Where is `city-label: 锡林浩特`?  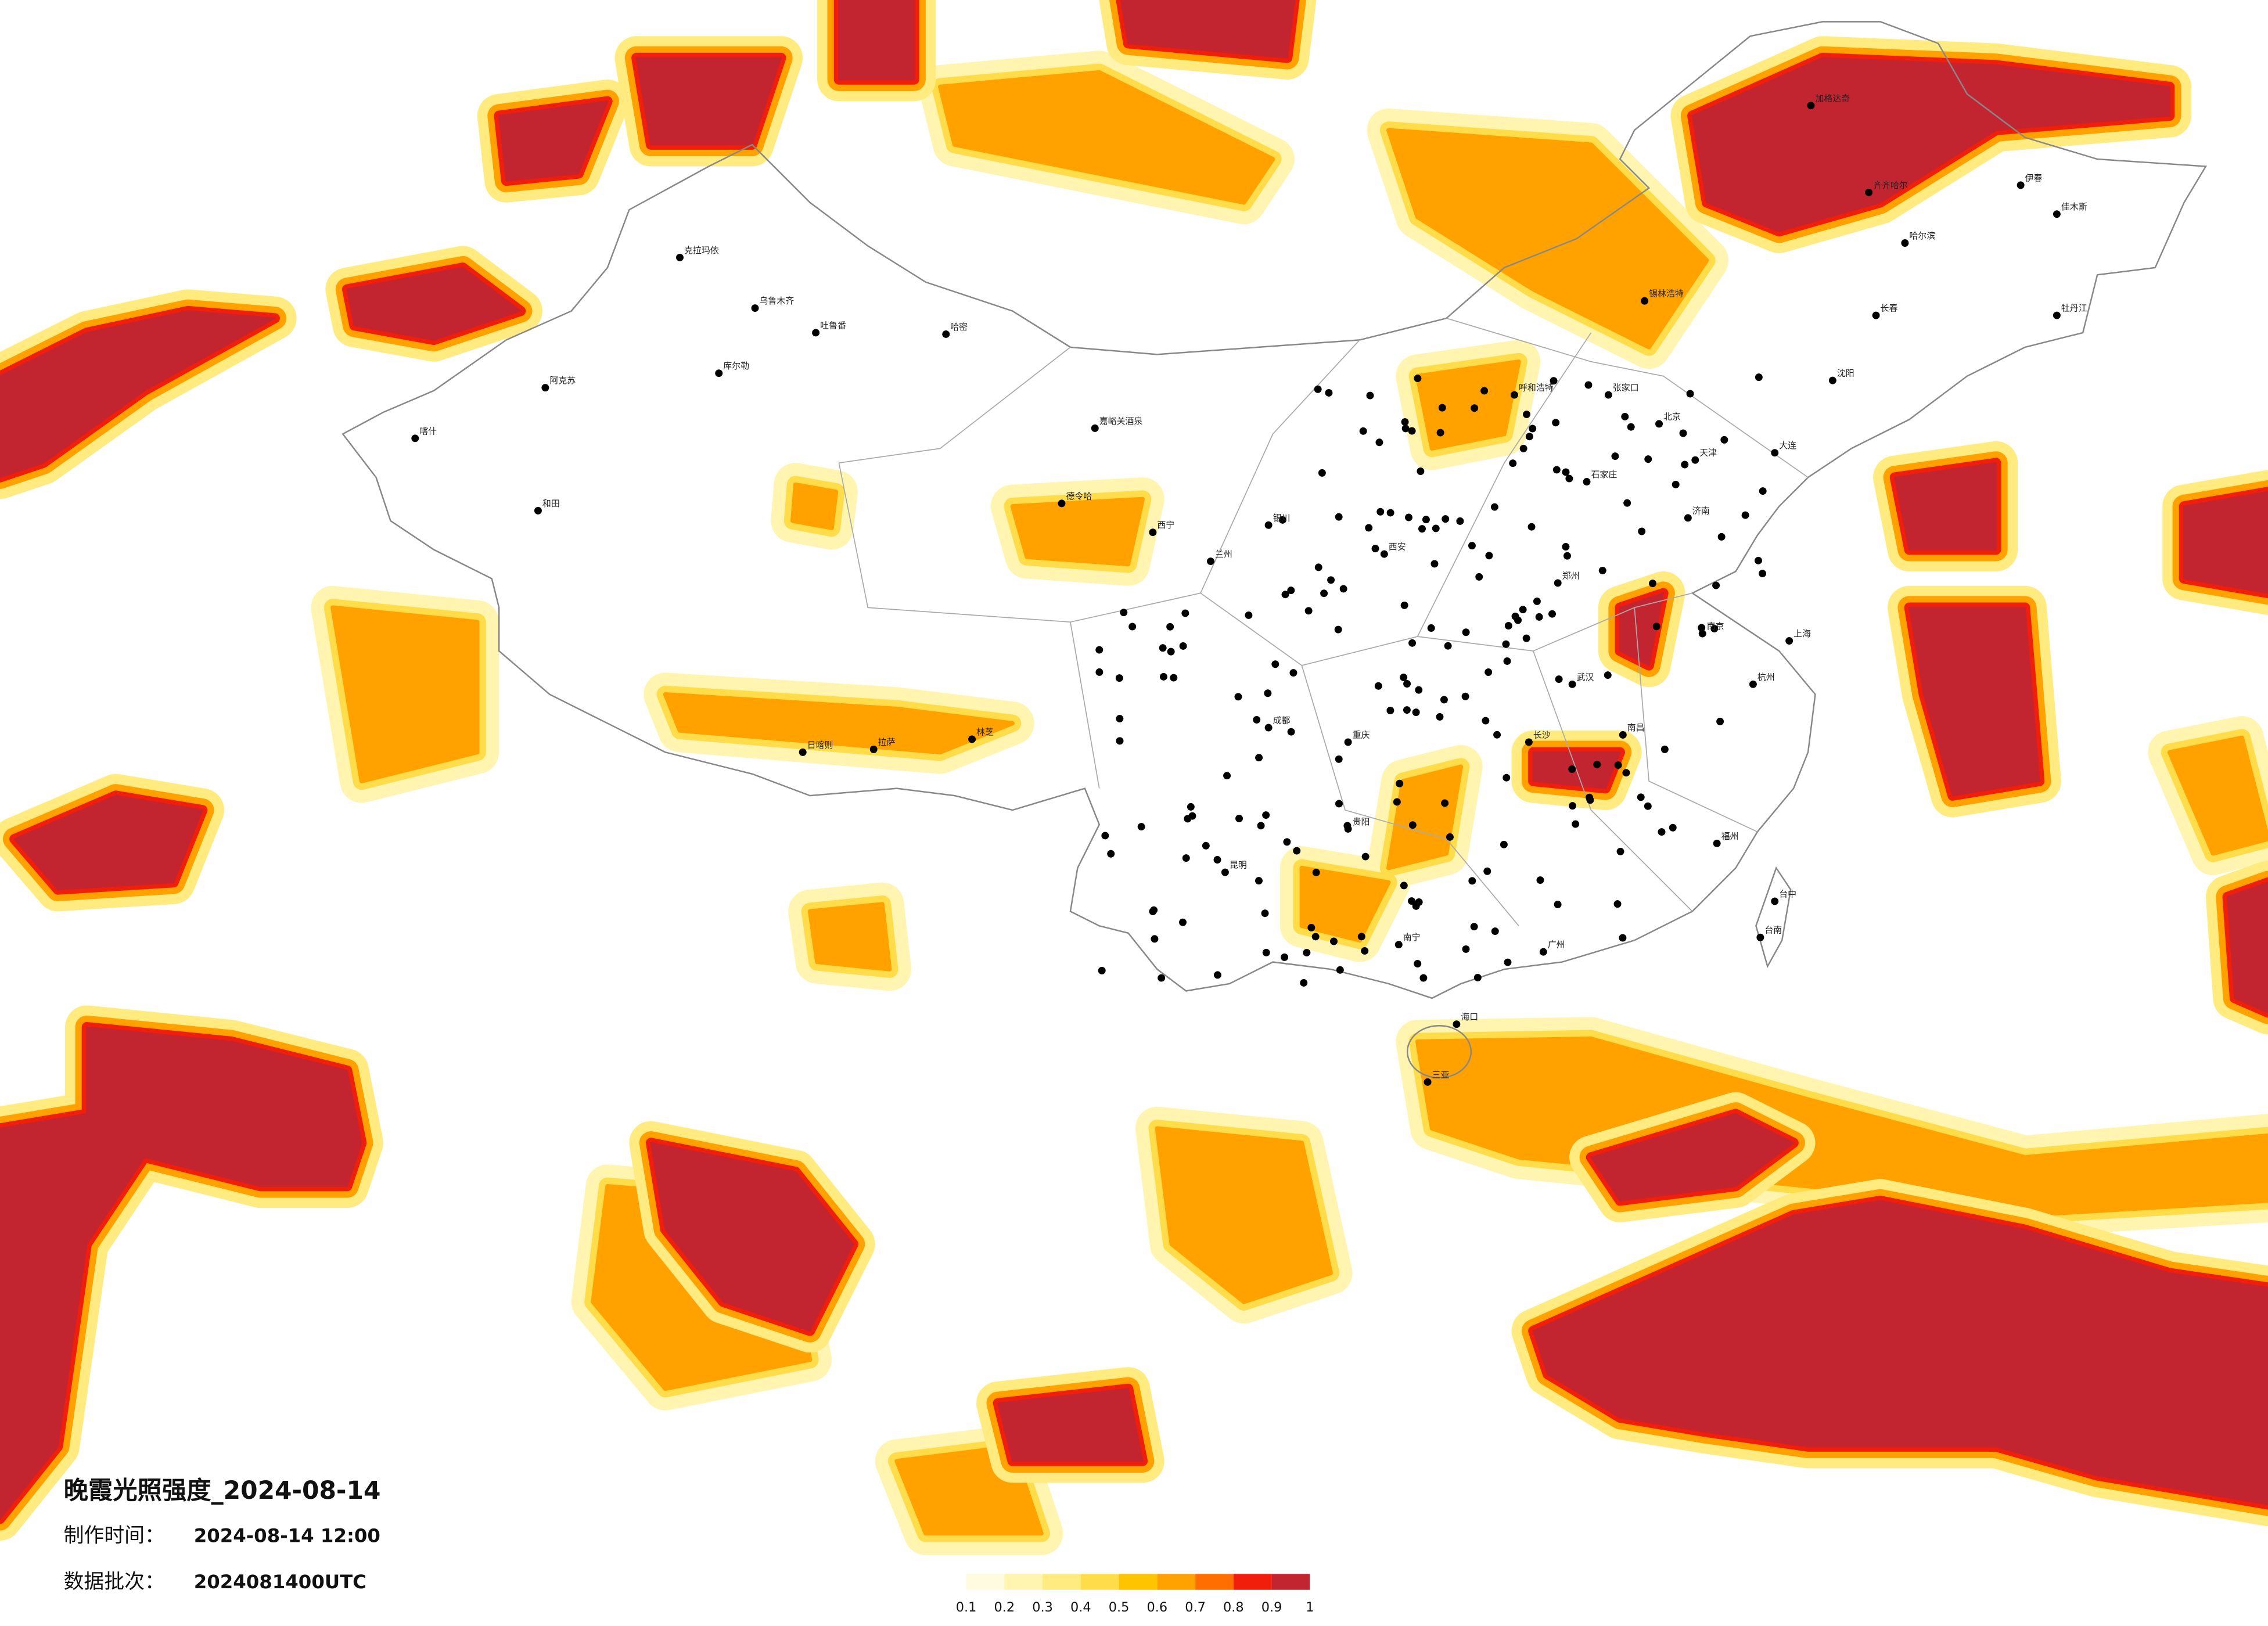 city-label: 锡林浩特 is located at coordinates (1666, 294).